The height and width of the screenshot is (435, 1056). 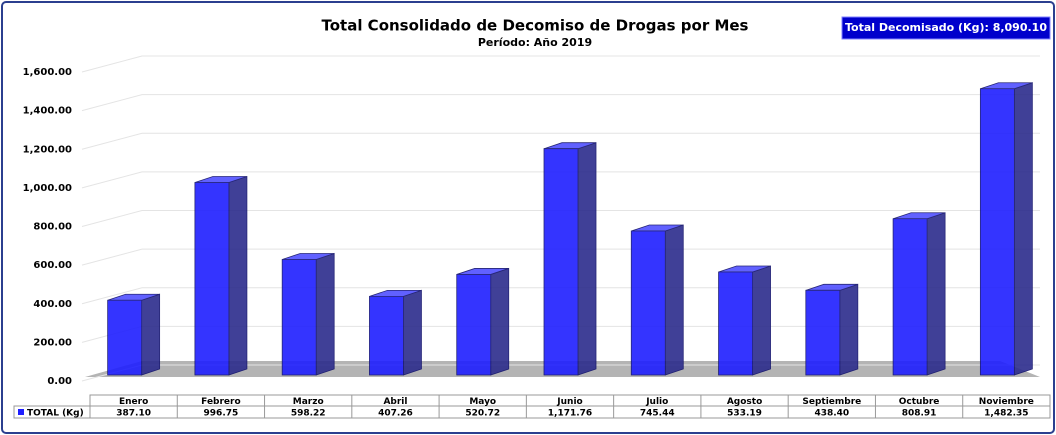 What do you see at coordinates (47, 188) in the screenshot?
I see `y-tick-label: 1,000.00` at bounding box center [47, 188].